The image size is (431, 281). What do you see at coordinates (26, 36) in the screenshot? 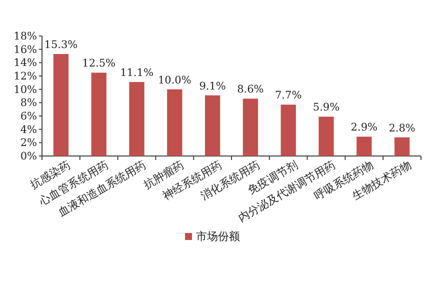
I see `y-tick-label: 18%` at bounding box center [26, 36].